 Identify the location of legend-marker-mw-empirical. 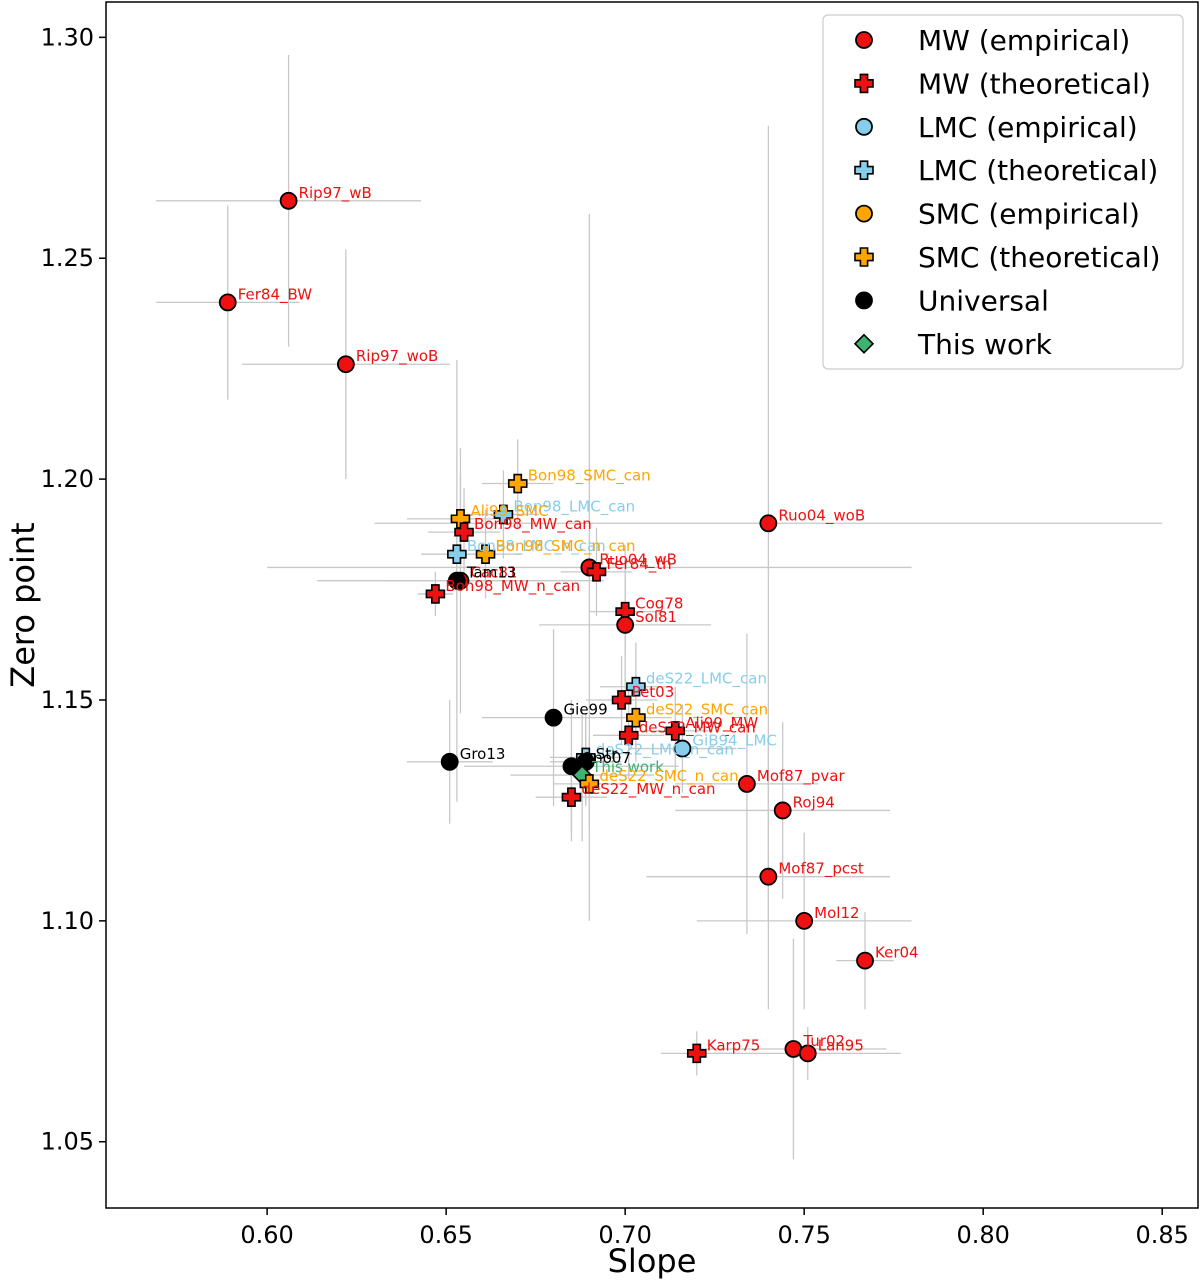
(864, 40).